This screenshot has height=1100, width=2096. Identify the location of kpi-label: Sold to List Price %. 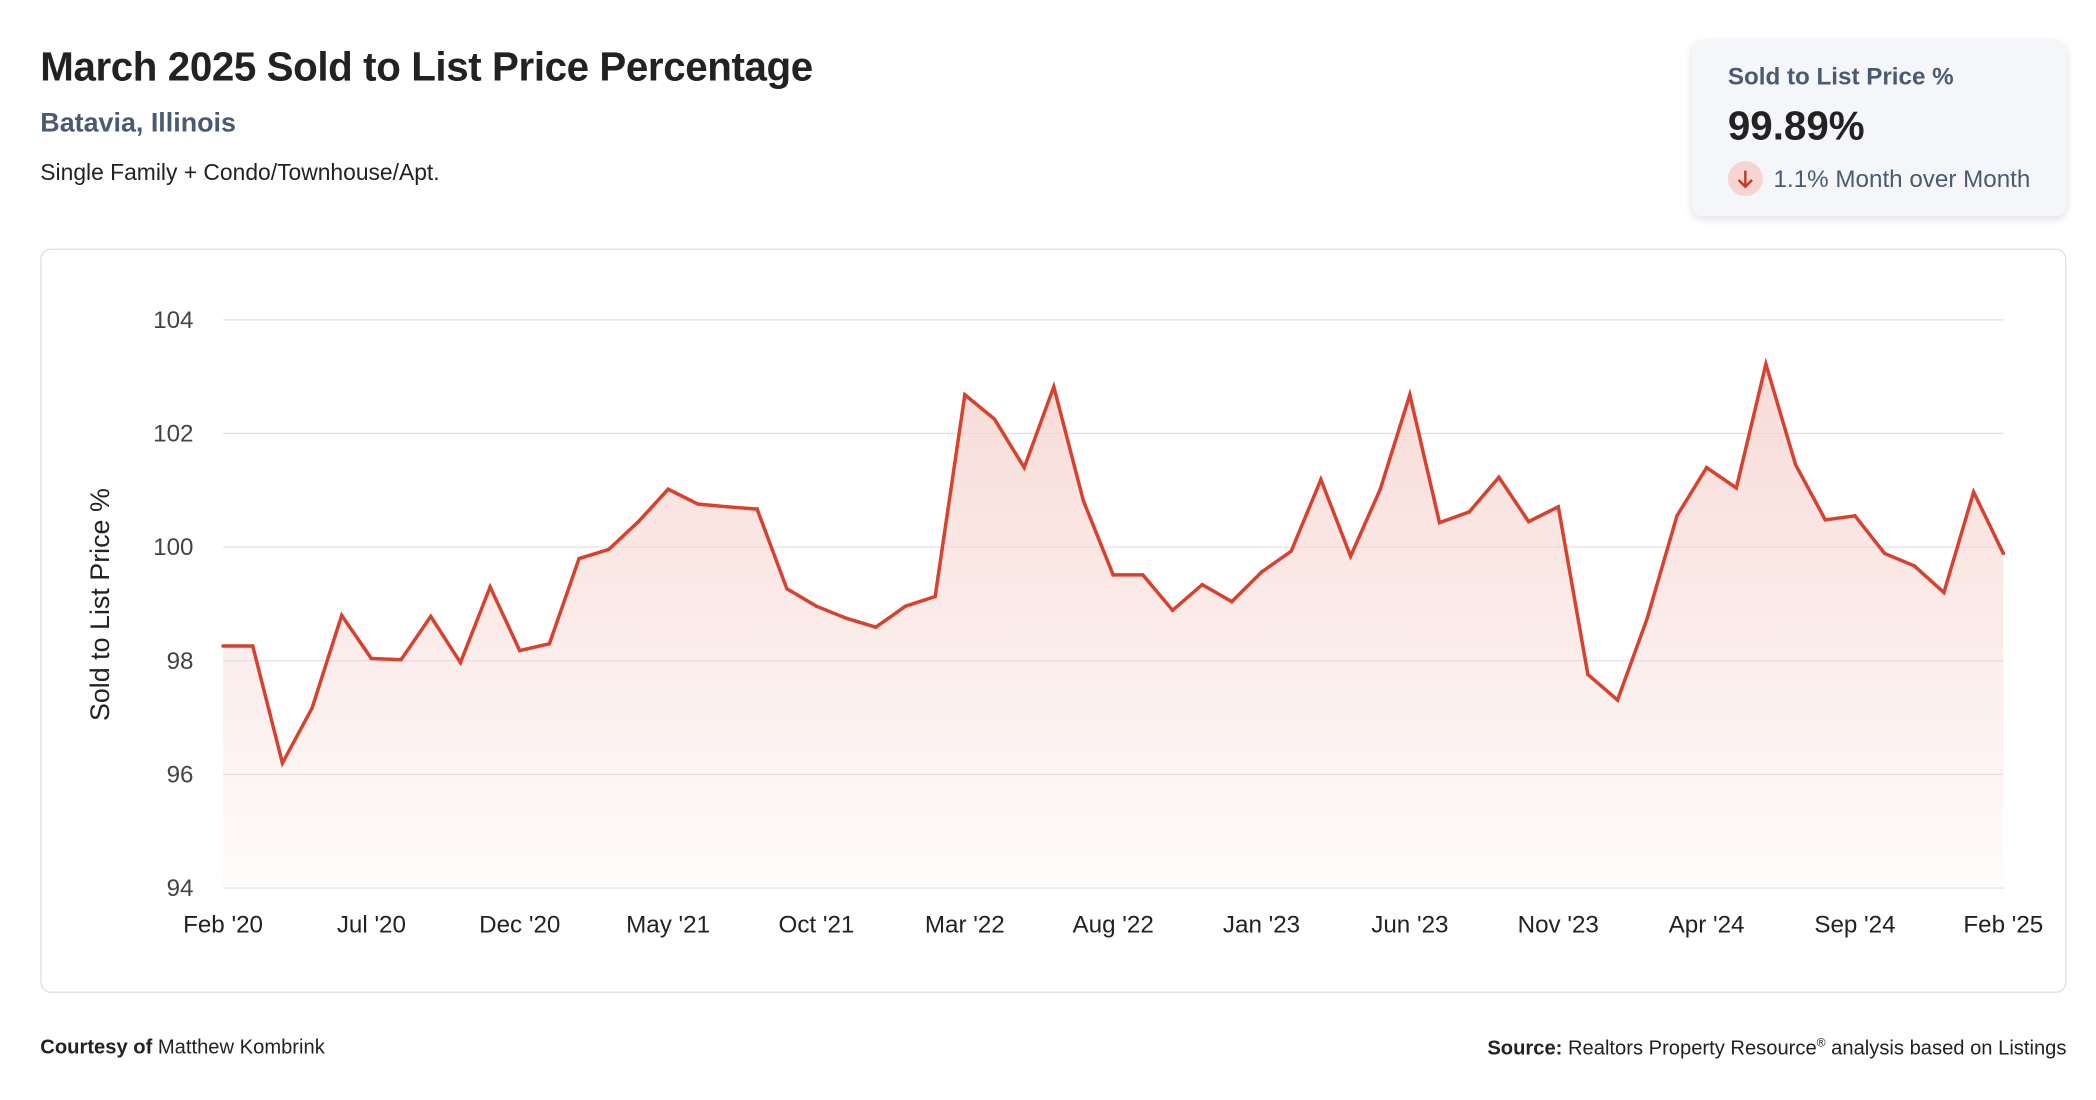
(1840, 77).